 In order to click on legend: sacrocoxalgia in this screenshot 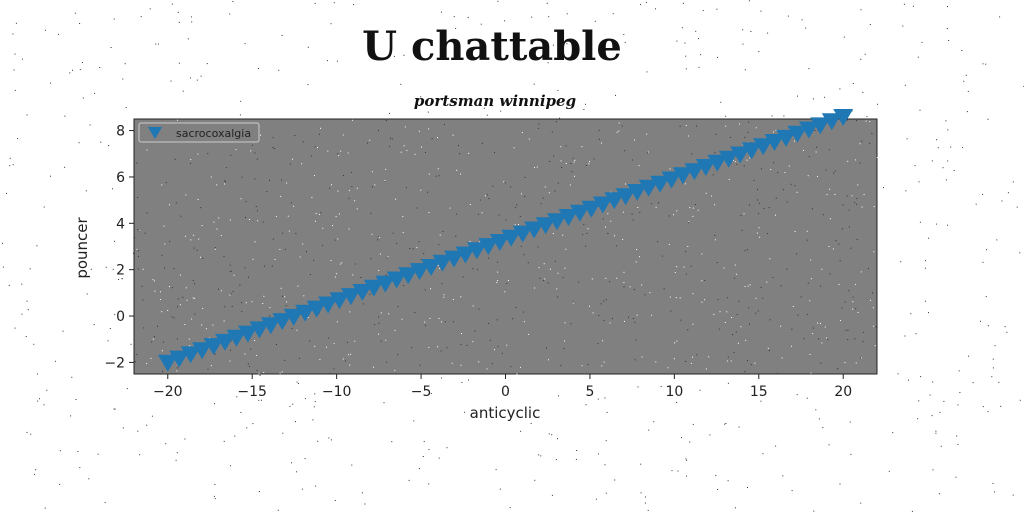, I will do `click(199, 132)`.